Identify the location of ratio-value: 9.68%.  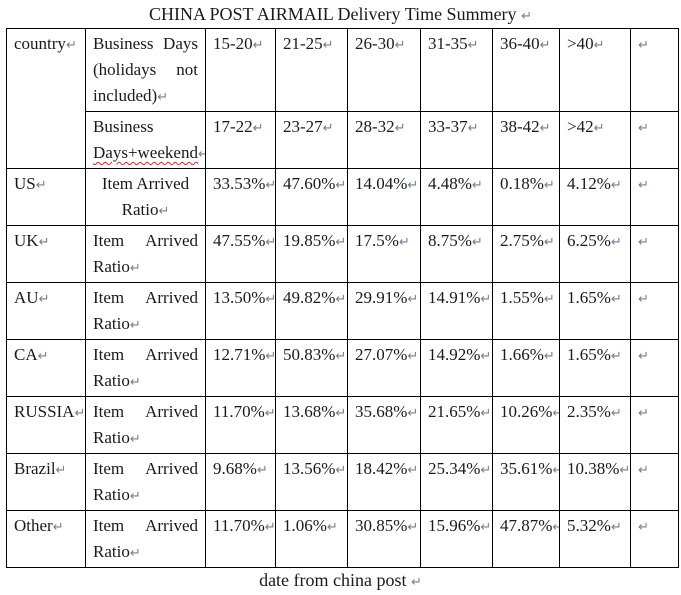
(235, 468).